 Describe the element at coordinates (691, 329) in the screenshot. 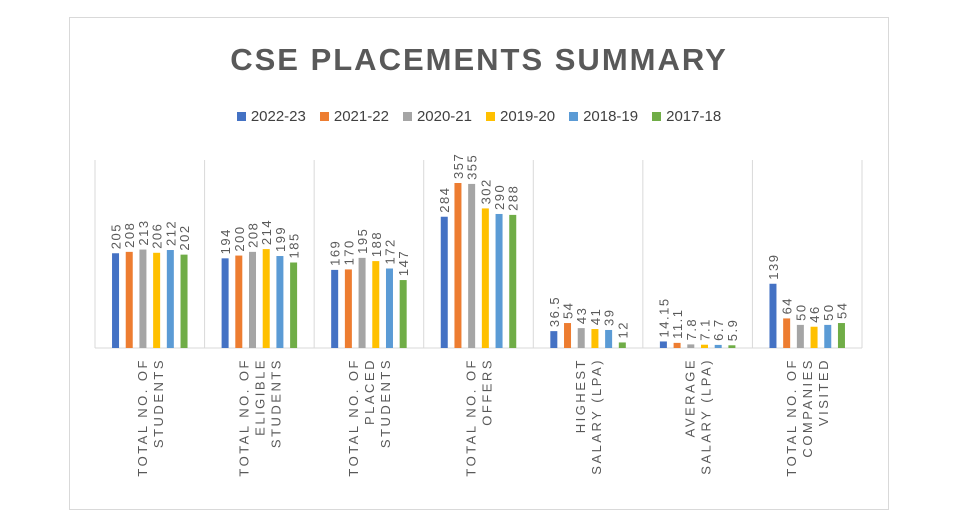

I see `data-label: 7.8` at that location.